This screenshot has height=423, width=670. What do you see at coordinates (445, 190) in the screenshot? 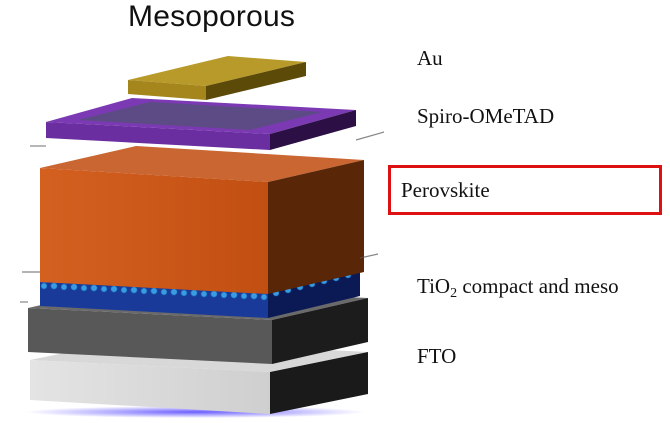
I see `label-perovskite: Perovskite` at bounding box center [445, 190].